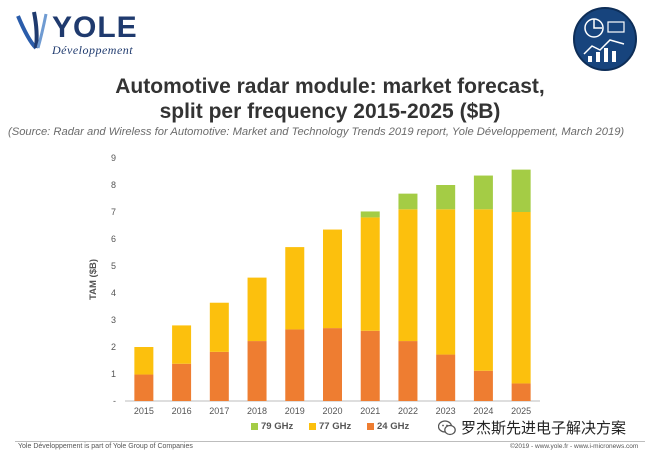 This screenshot has height=456, width=660. I want to click on y-tick-label: 2, so click(113, 347).